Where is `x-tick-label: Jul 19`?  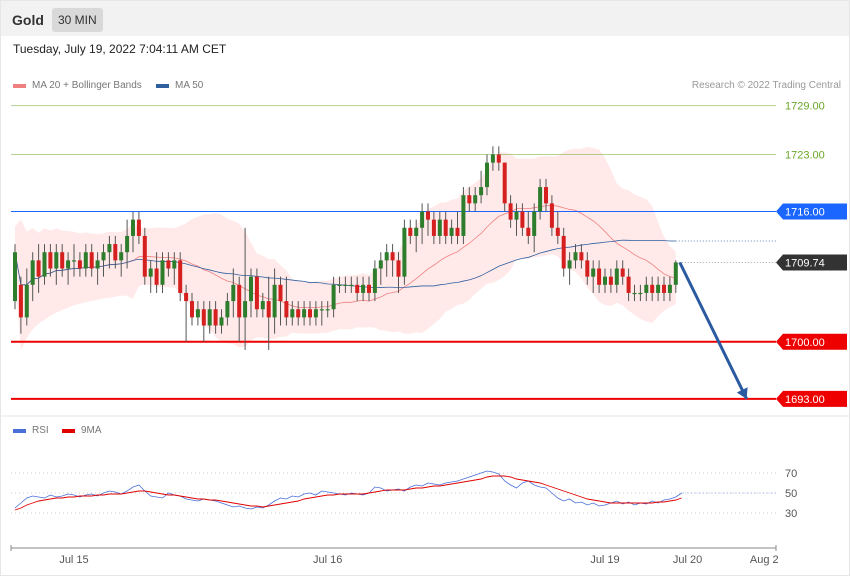 x-tick-label: Jul 19 is located at coordinates (604, 560).